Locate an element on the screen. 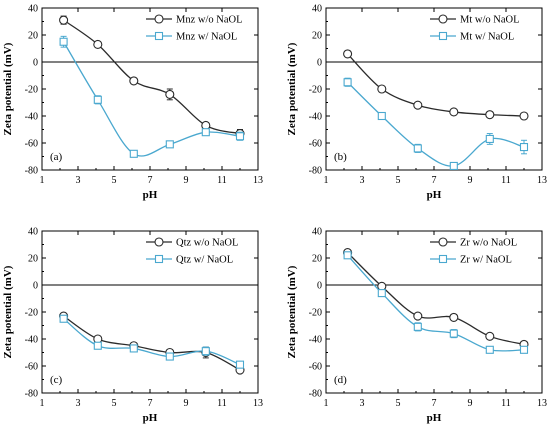  x-tick-label: 9 is located at coordinates (470, 403).